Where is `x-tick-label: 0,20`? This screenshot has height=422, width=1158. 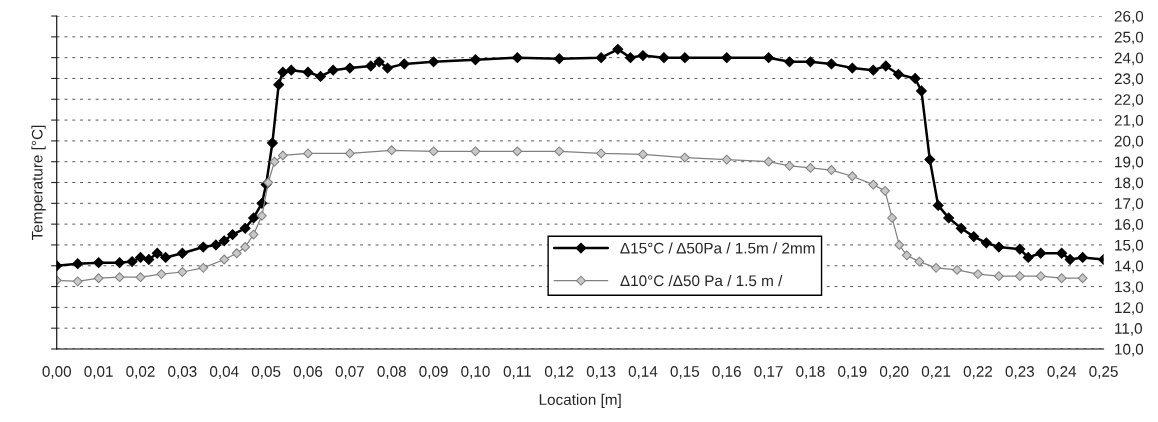 x-tick-label: 0,20 is located at coordinates (894, 372).